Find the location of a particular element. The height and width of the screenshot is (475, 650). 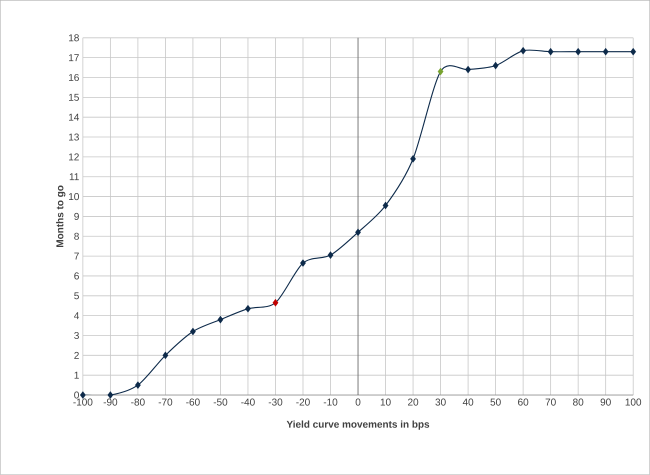

y-tick-label: 1 is located at coordinates (76, 375).